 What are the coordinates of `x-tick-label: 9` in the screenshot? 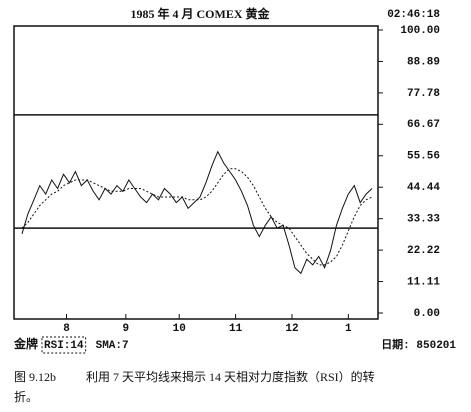 It's located at (126, 329).